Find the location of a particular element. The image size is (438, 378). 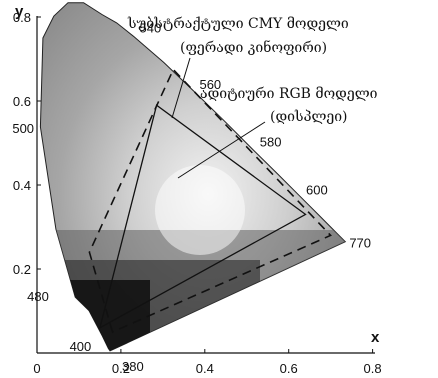

wavelength-label: 400 is located at coordinates (81, 346).